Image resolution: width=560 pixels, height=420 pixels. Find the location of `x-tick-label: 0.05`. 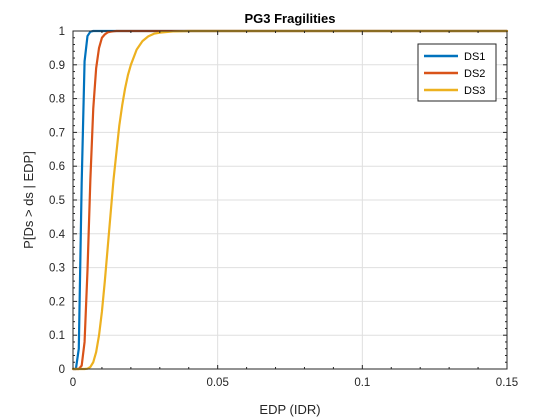

x-tick-label: 0.05 is located at coordinates (217, 383).